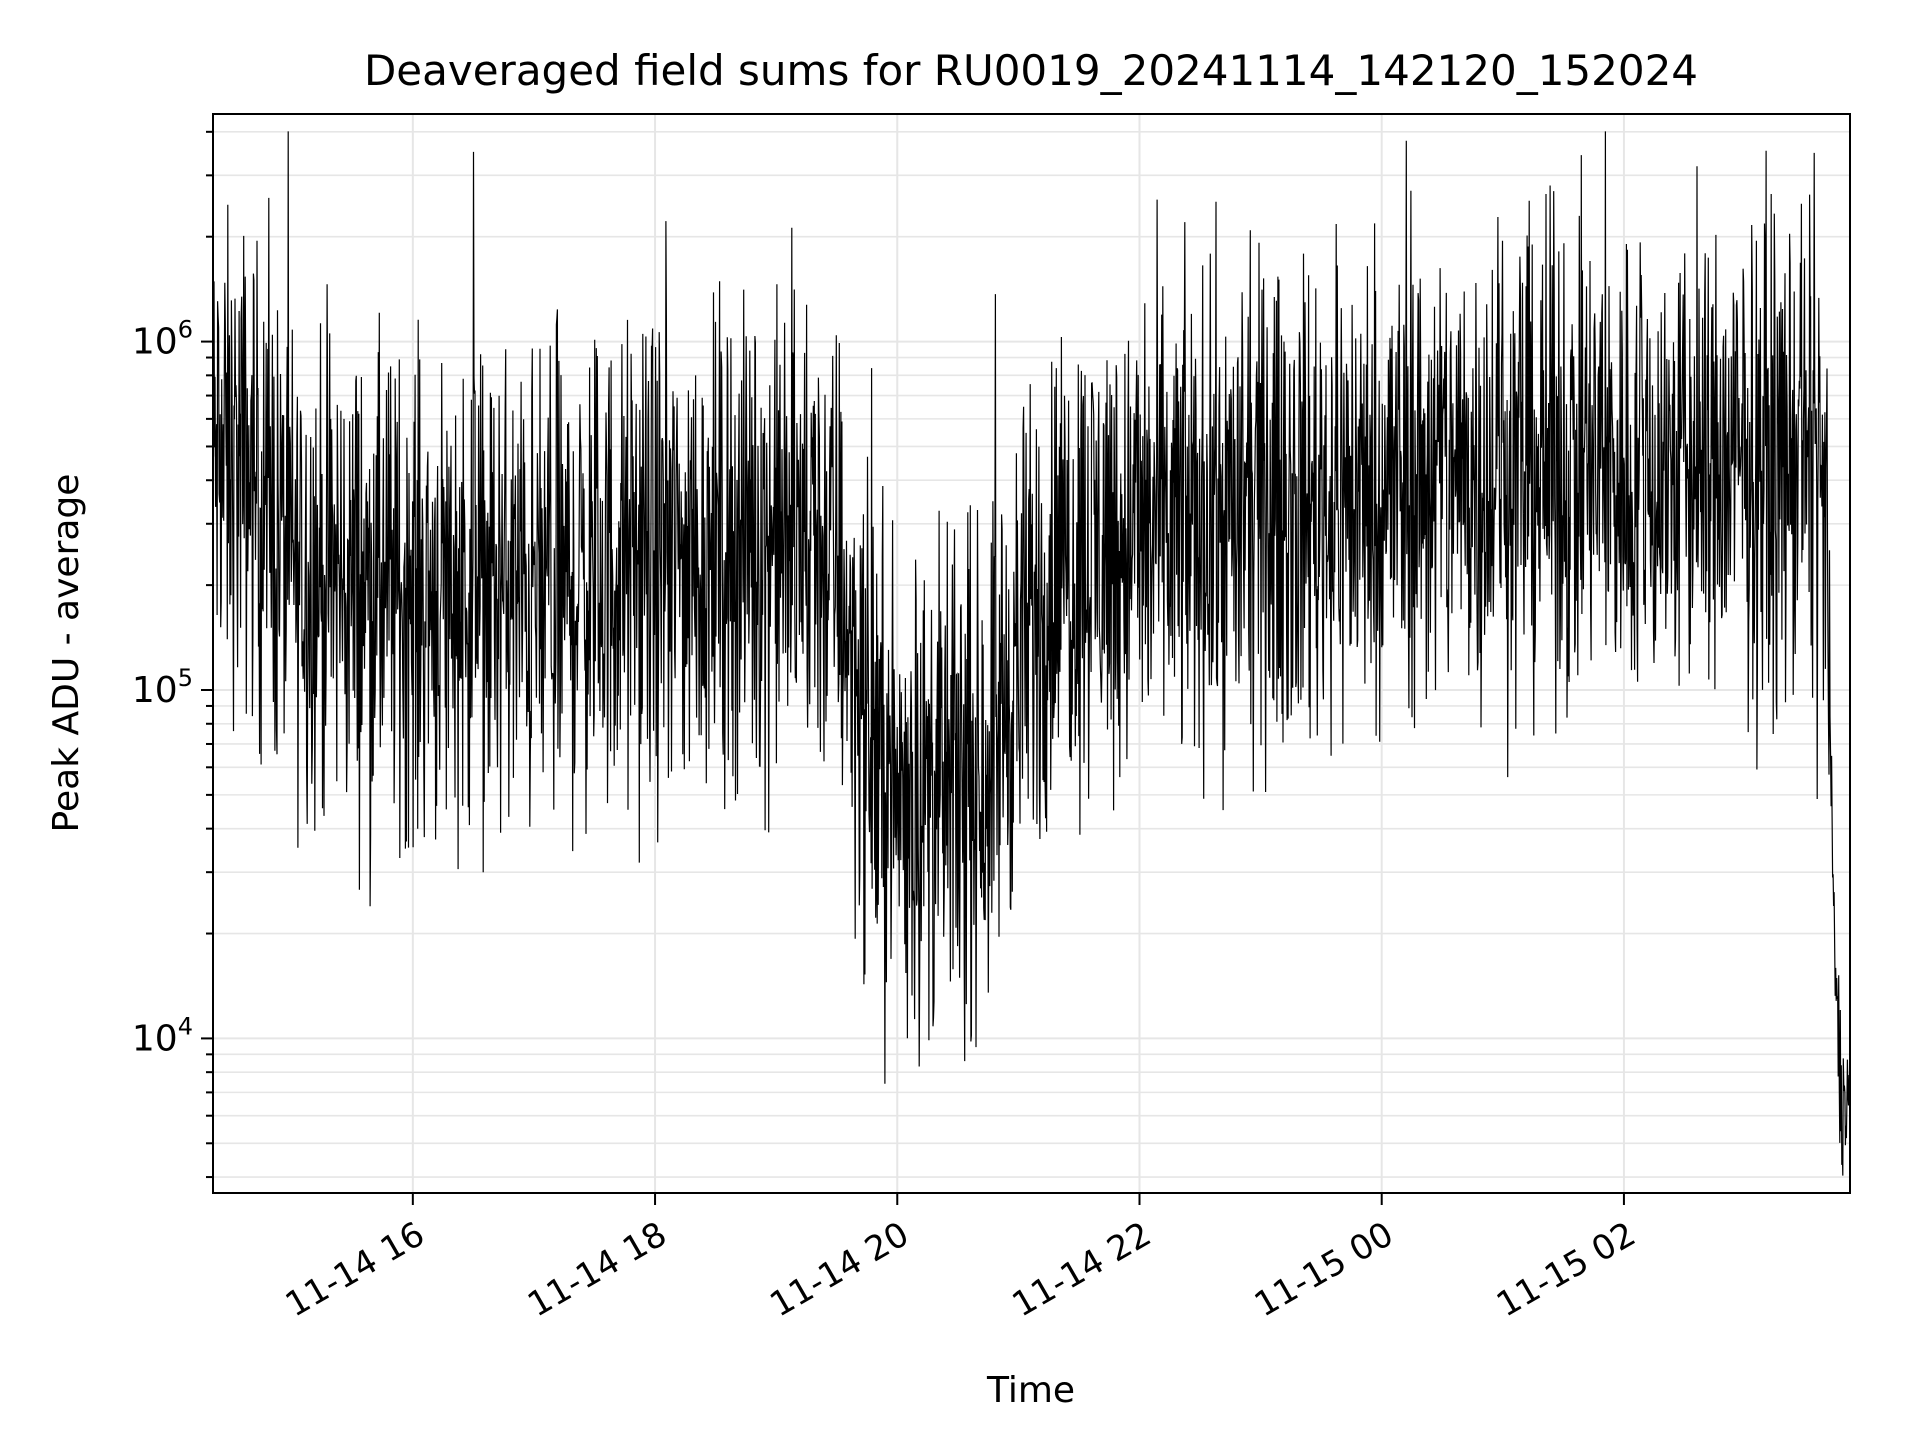 The width and height of the screenshot is (1920, 1440). What do you see at coordinates (1030, 1390) in the screenshot?
I see `x-axis-label: Time` at bounding box center [1030, 1390].